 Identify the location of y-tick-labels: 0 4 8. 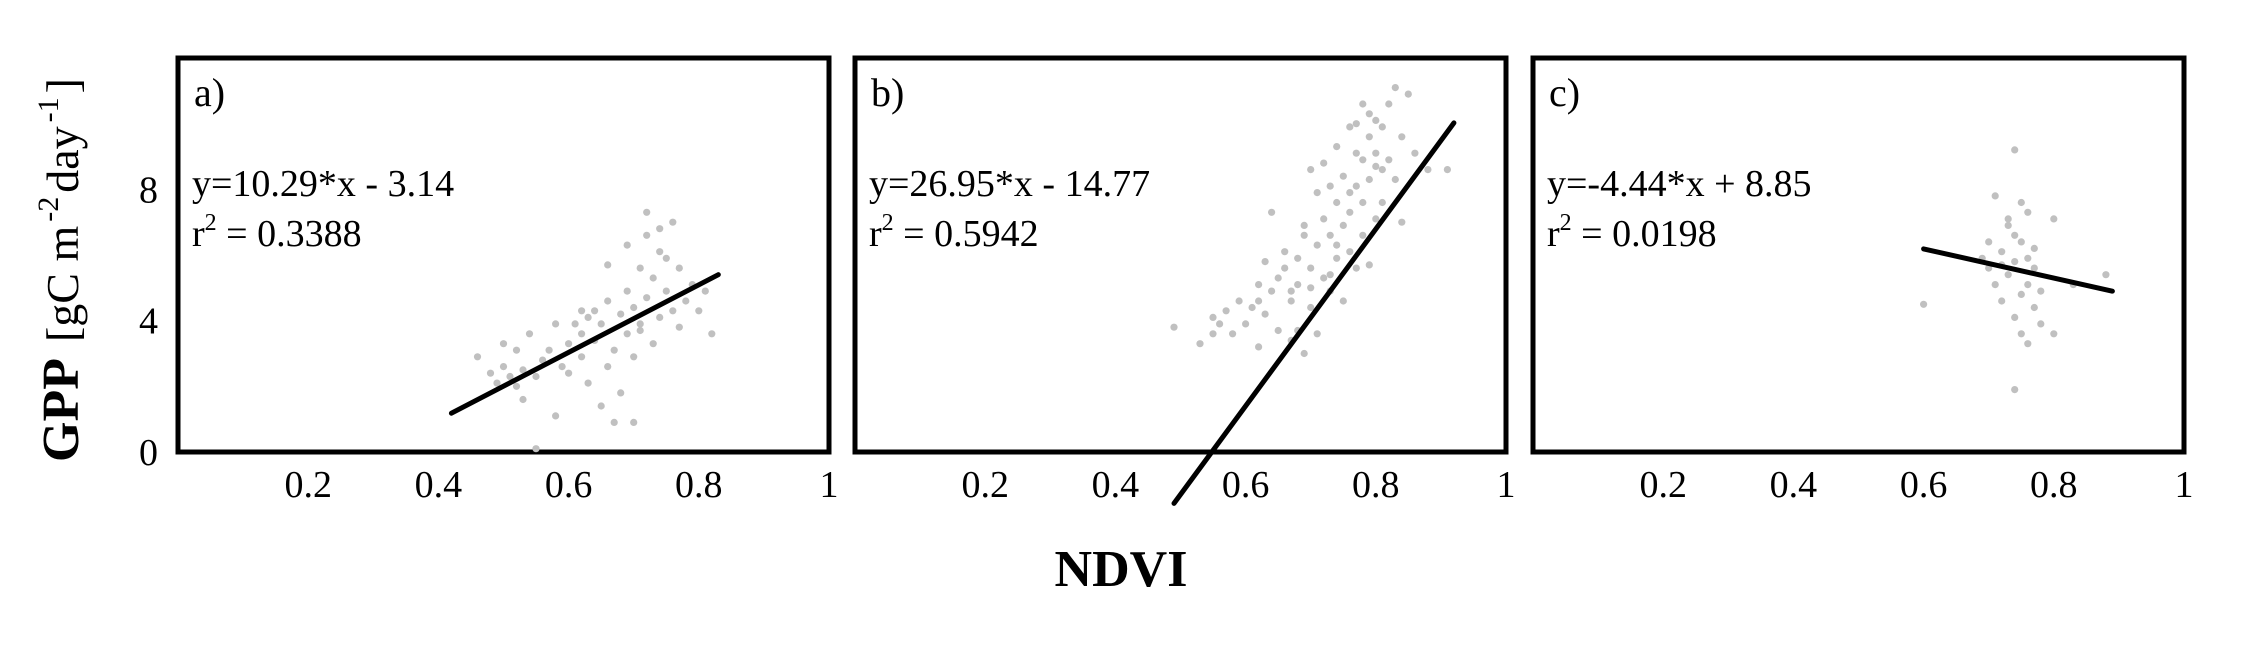
(148, 321).